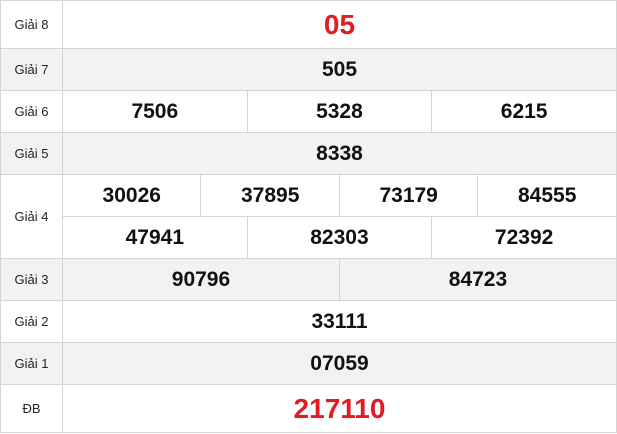  What do you see at coordinates (31, 279) in the screenshot?
I see `prize-label: Giải 3` at bounding box center [31, 279].